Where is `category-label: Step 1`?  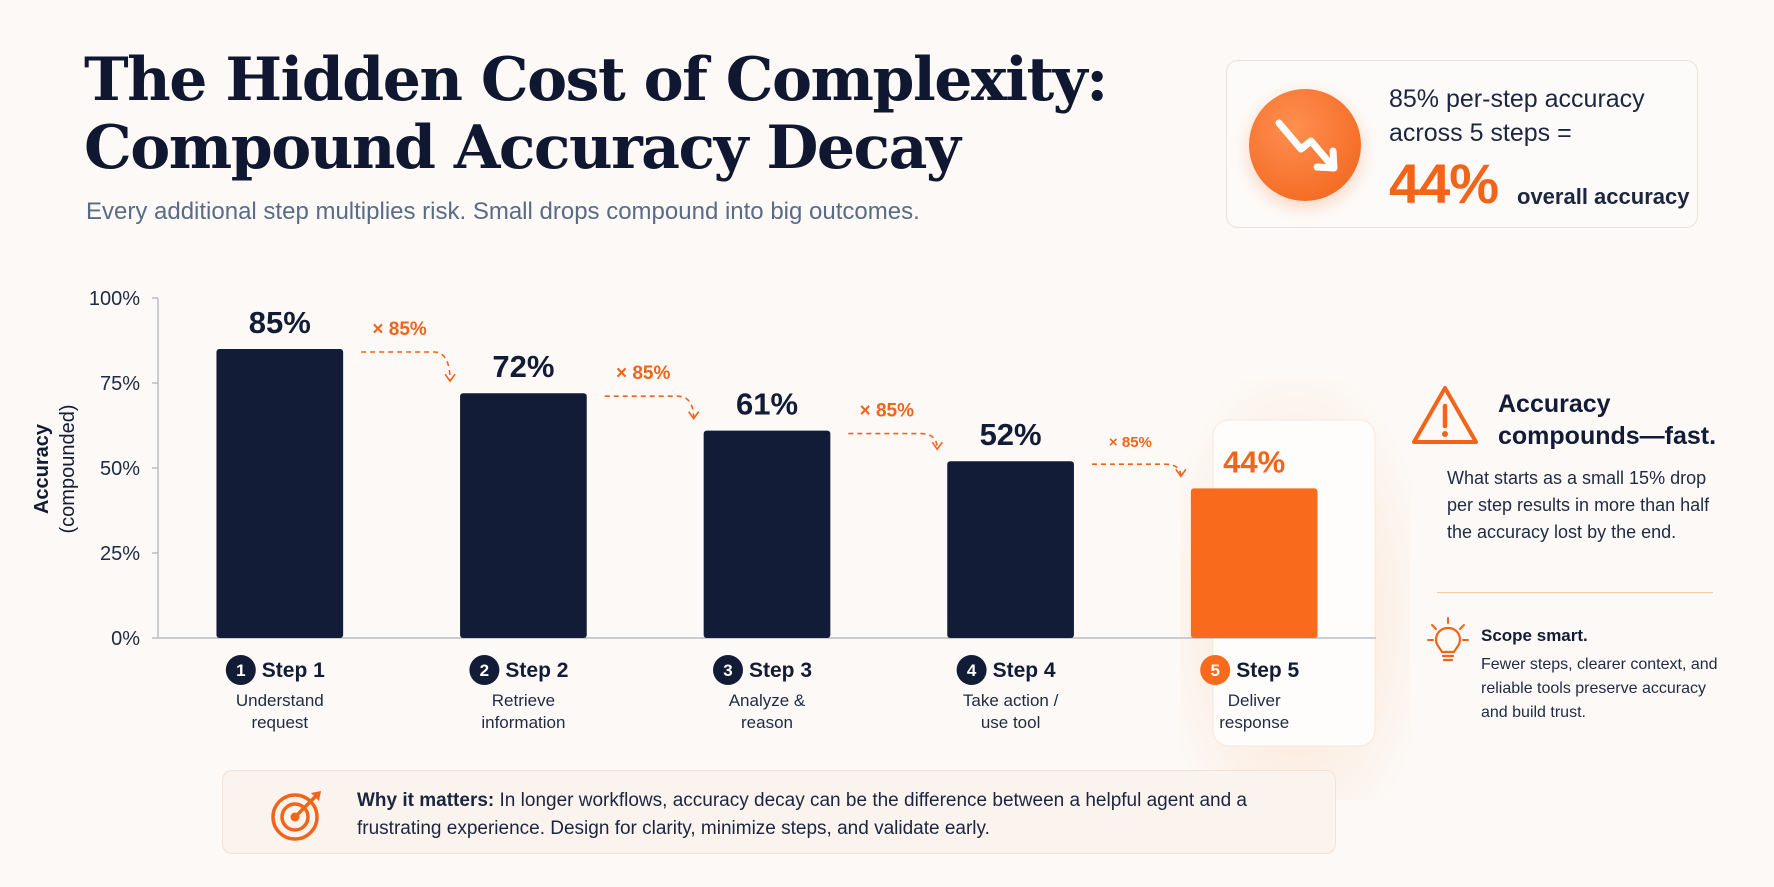 category-label: Step 1 is located at coordinates (293, 670).